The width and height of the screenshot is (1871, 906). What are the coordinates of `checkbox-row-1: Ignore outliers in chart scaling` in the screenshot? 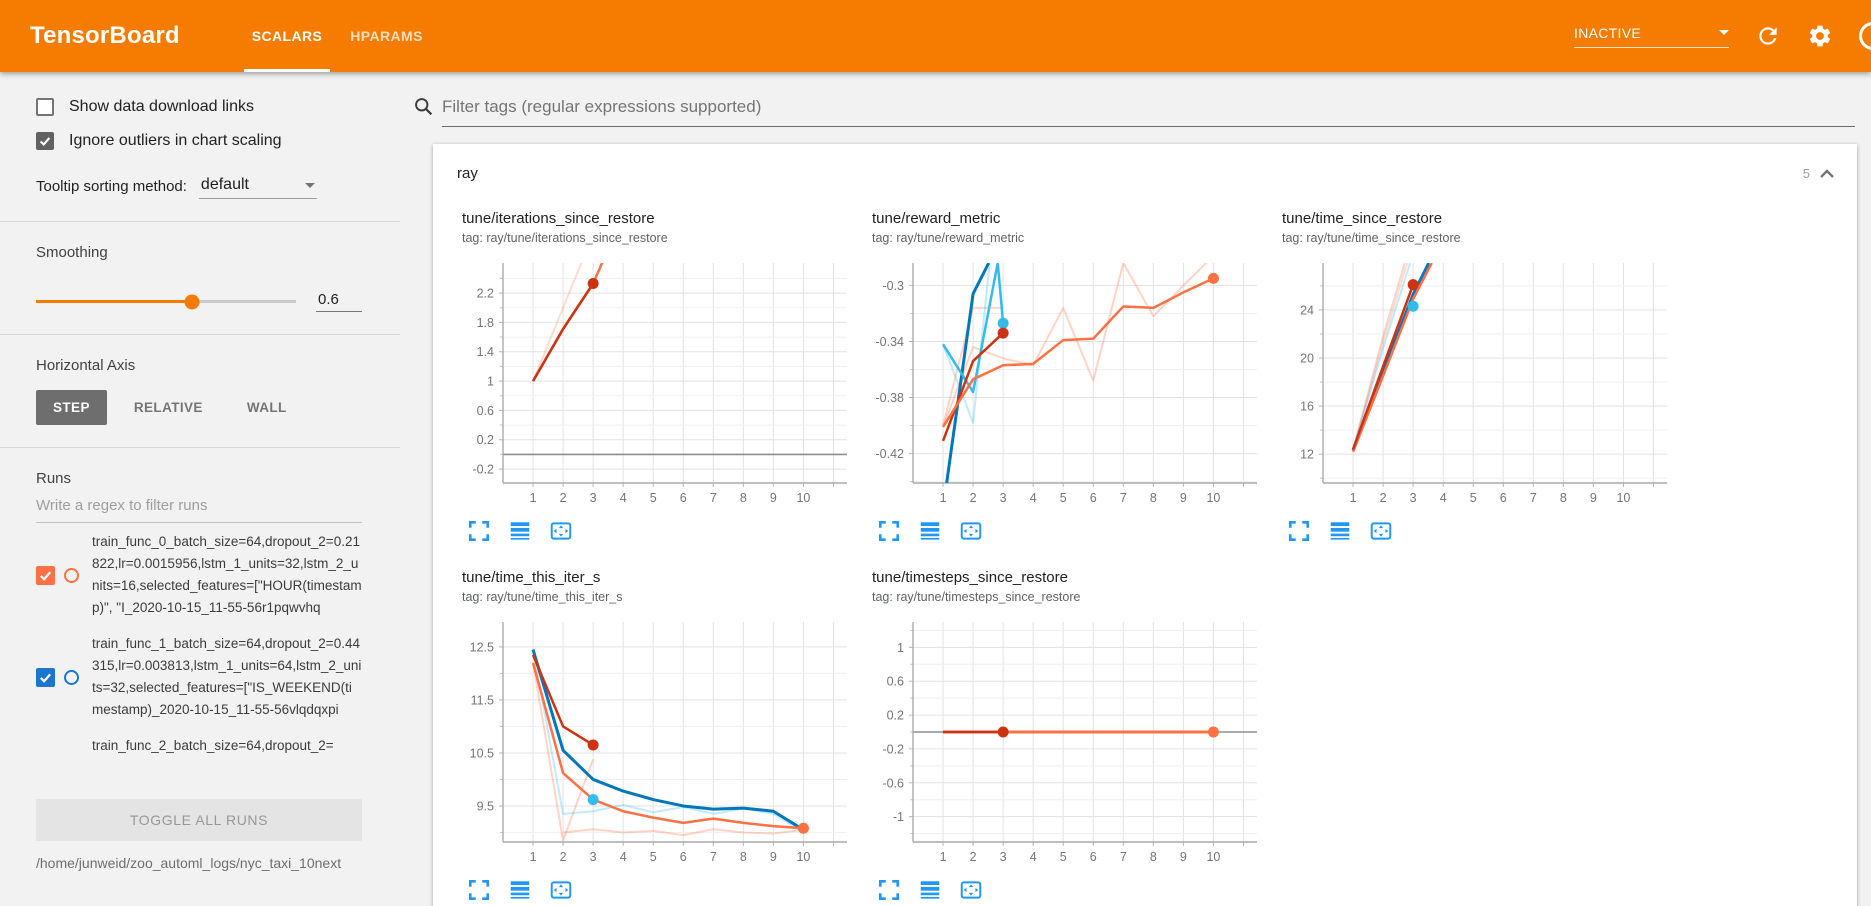 It's located at (199, 141).